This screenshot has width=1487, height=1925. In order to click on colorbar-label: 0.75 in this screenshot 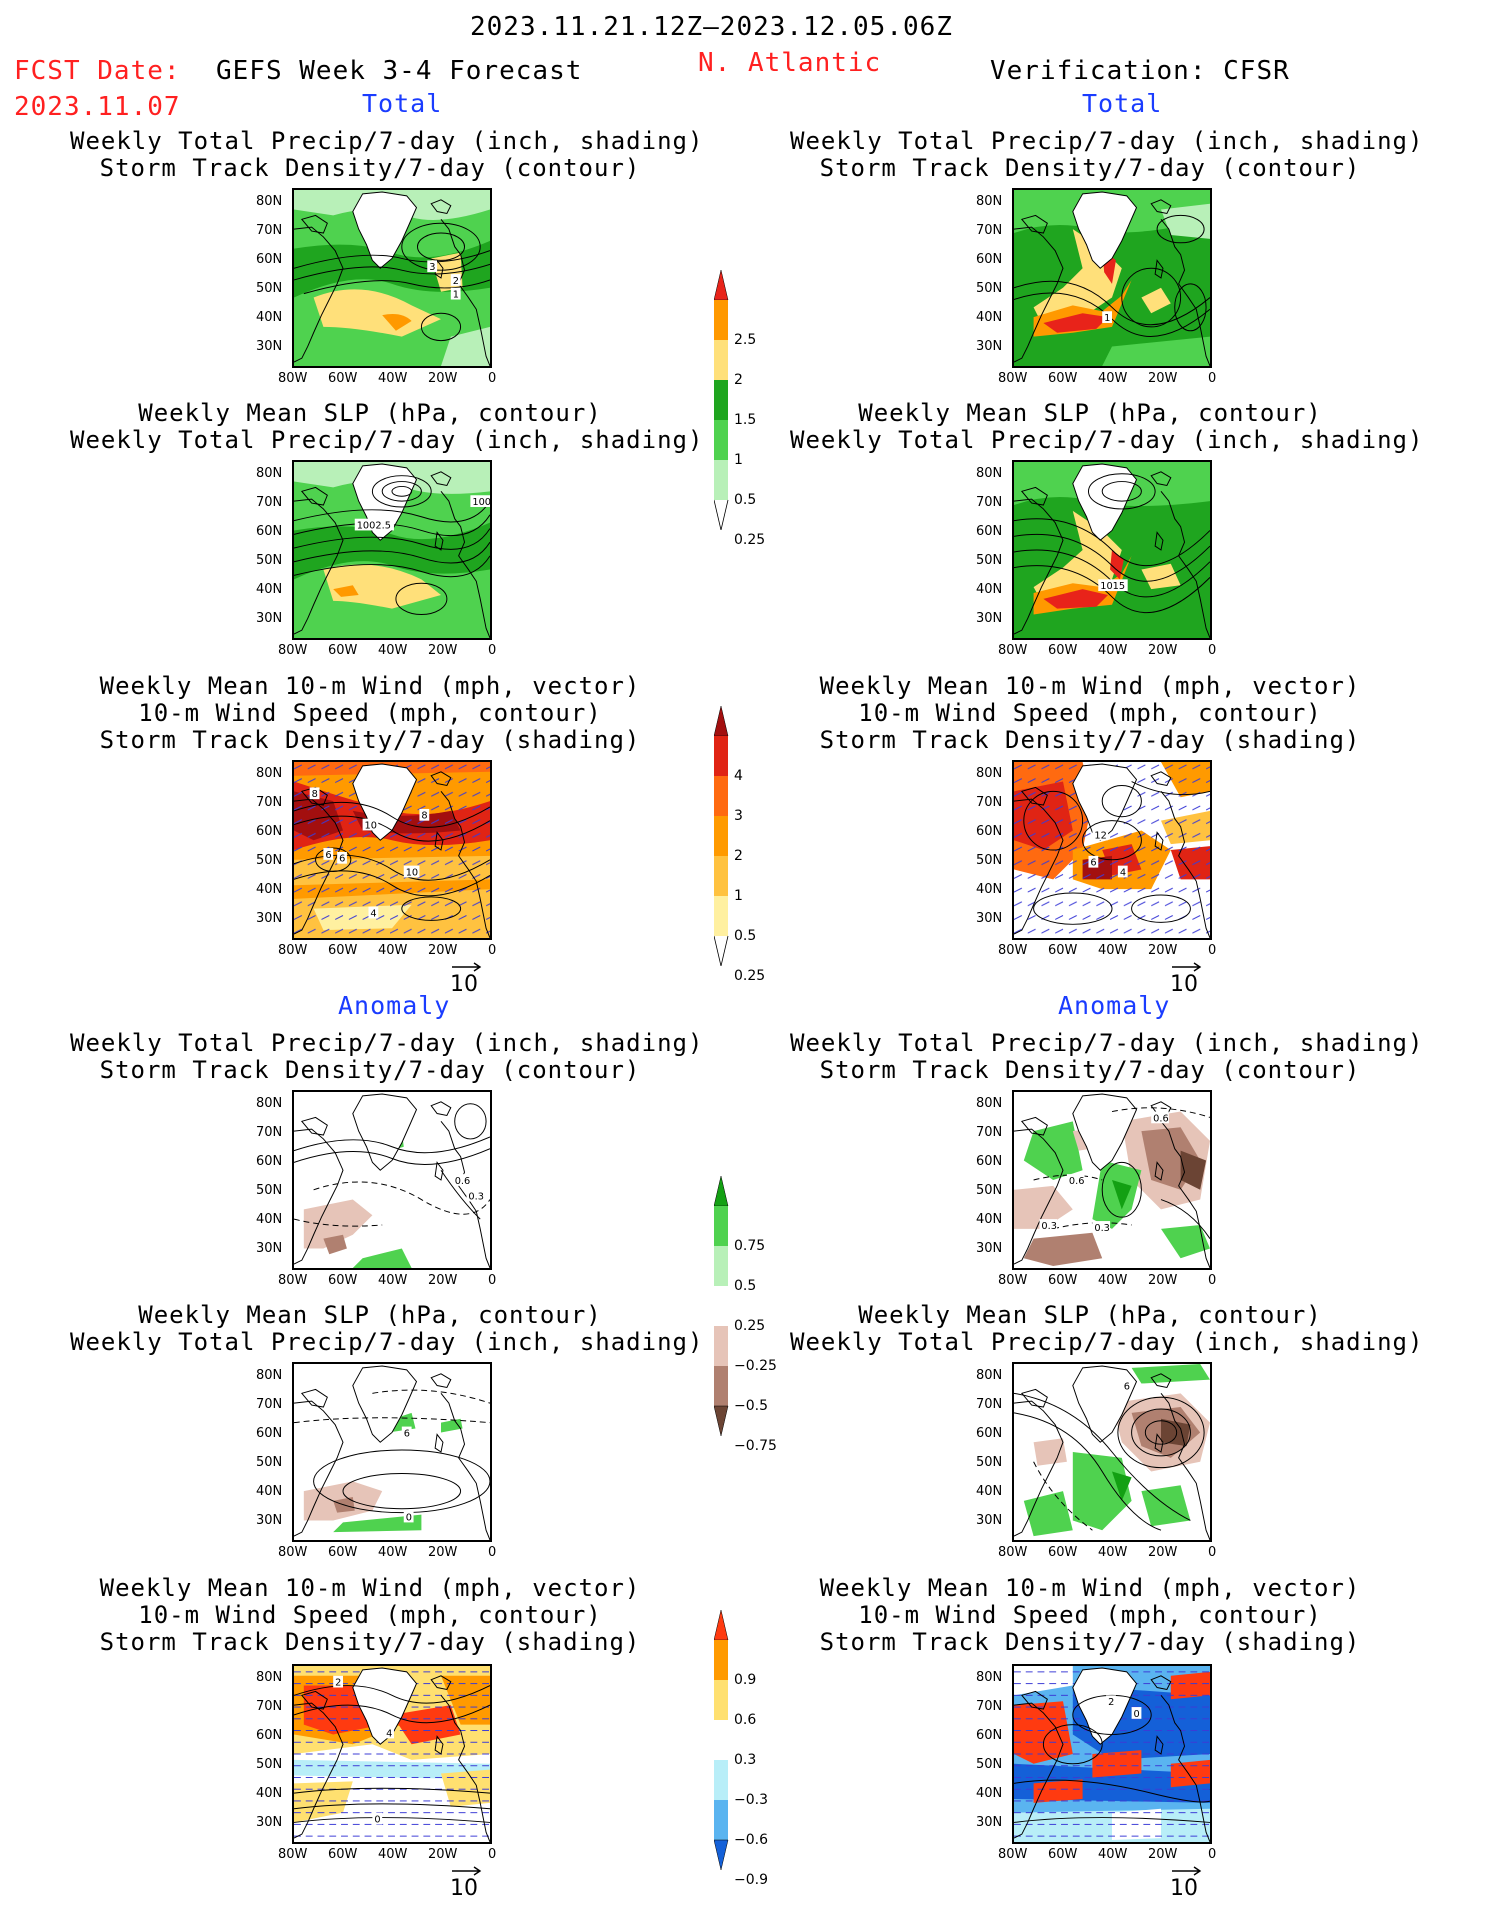, I will do `click(750, 1246)`.